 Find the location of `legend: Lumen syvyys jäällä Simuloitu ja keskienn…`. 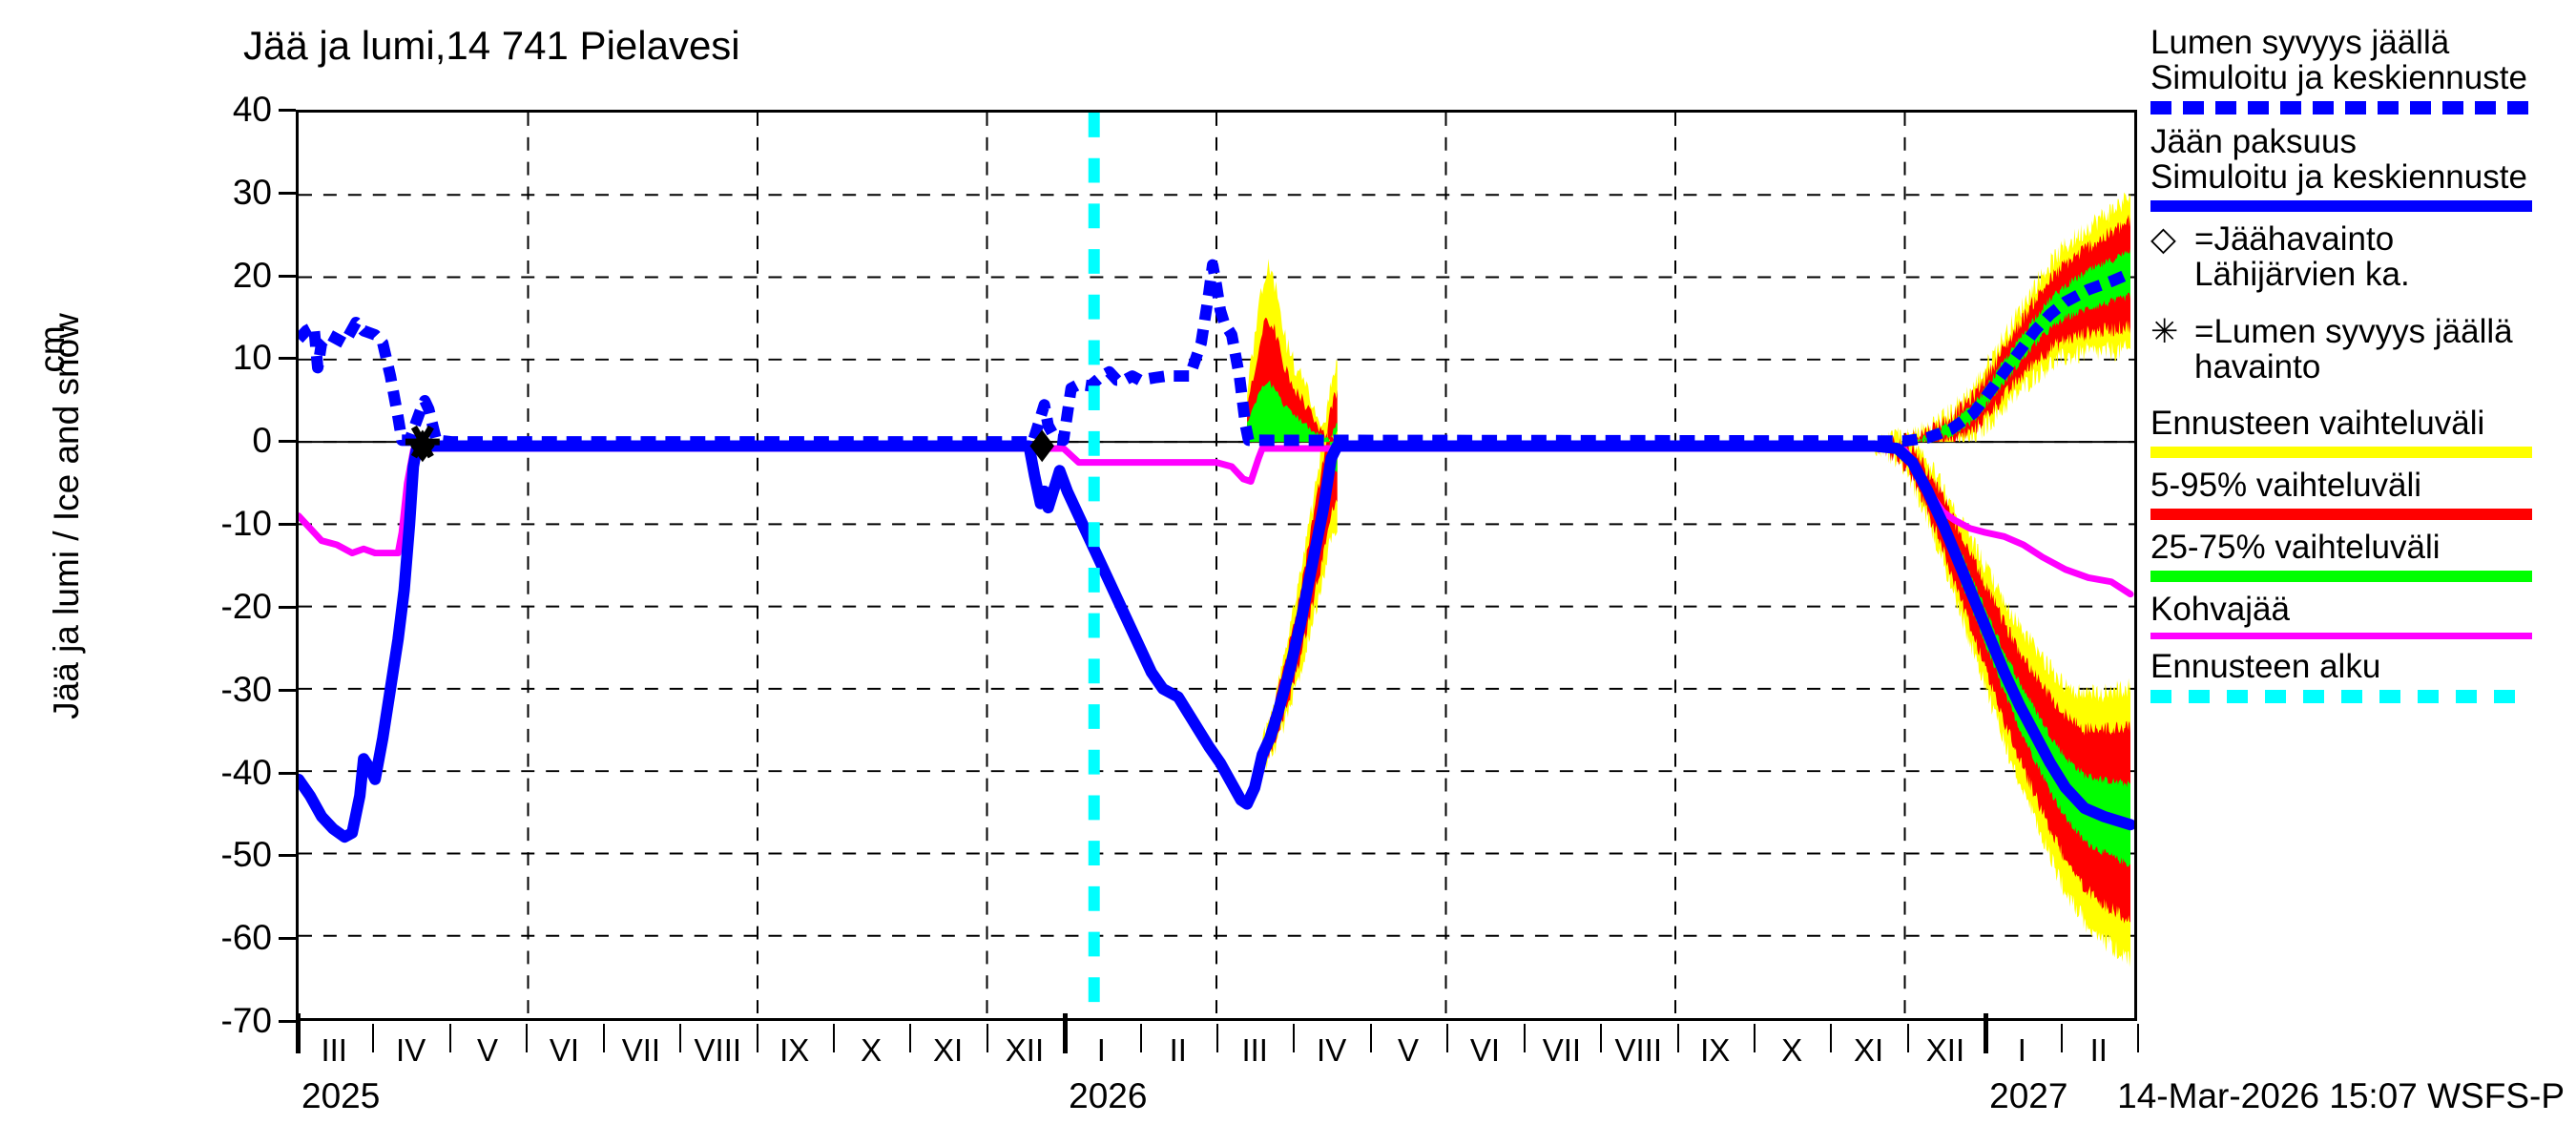

legend: Lumen syvyys jäällä Simuloitu ja keskienn… is located at coordinates (2360, 369).